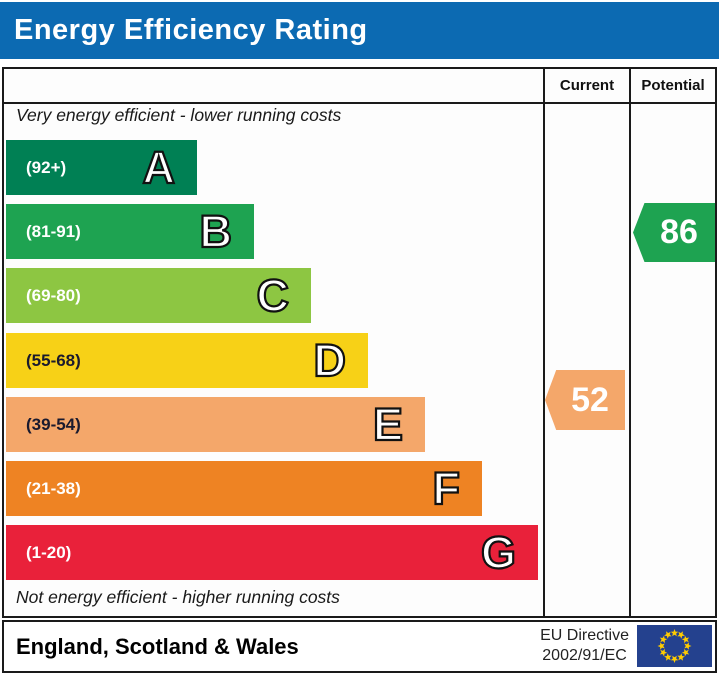  Describe the element at coordinates (630, 342) in the screenshot. I see `column-divider-potential` at that location.